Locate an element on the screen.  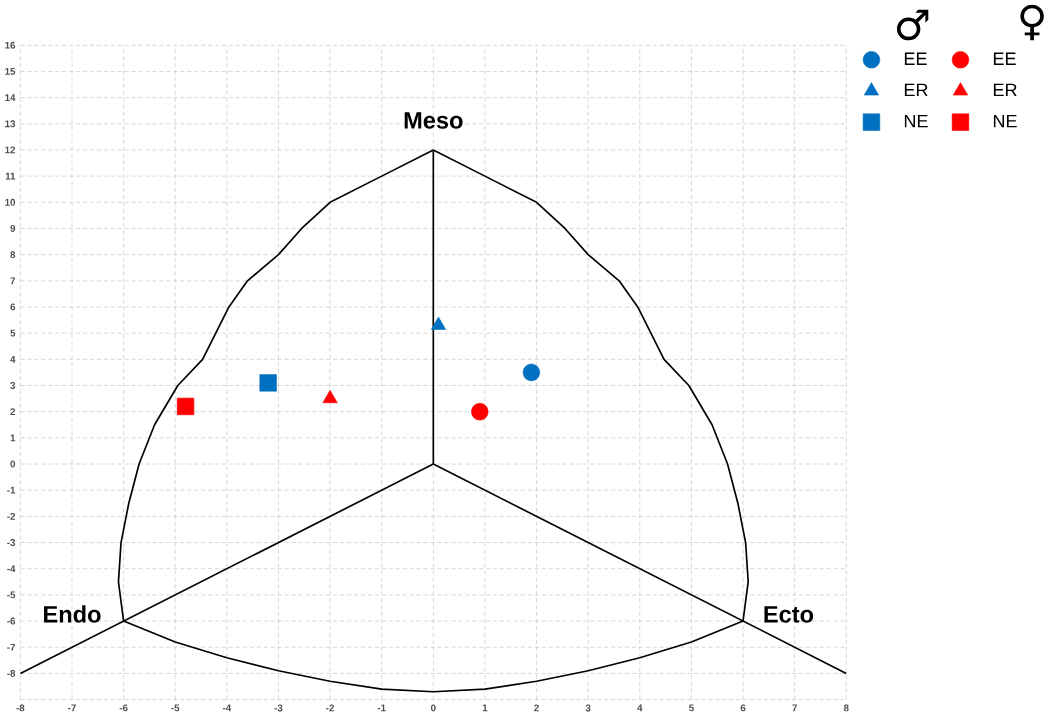
x-tick-label: -4 is located at coordinates (227, 708).